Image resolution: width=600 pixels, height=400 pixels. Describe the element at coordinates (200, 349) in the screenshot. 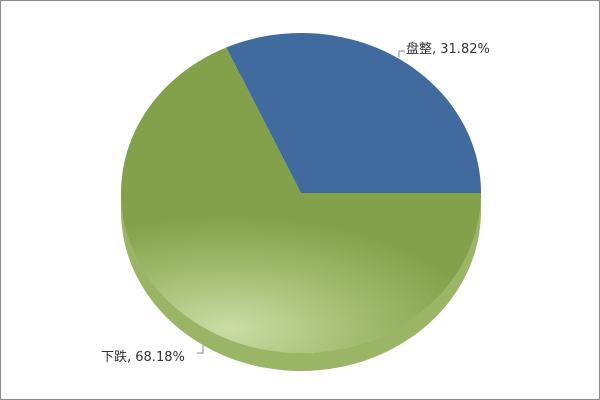

I see `leader-line-xiadie` at that location.